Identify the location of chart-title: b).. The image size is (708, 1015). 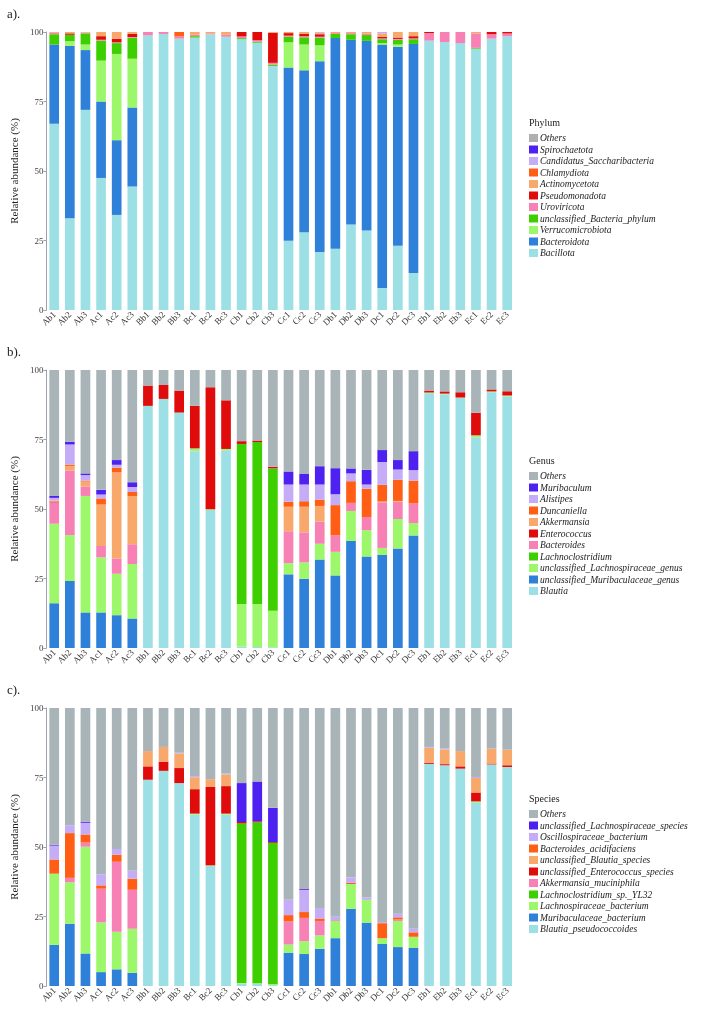
(14, 351).